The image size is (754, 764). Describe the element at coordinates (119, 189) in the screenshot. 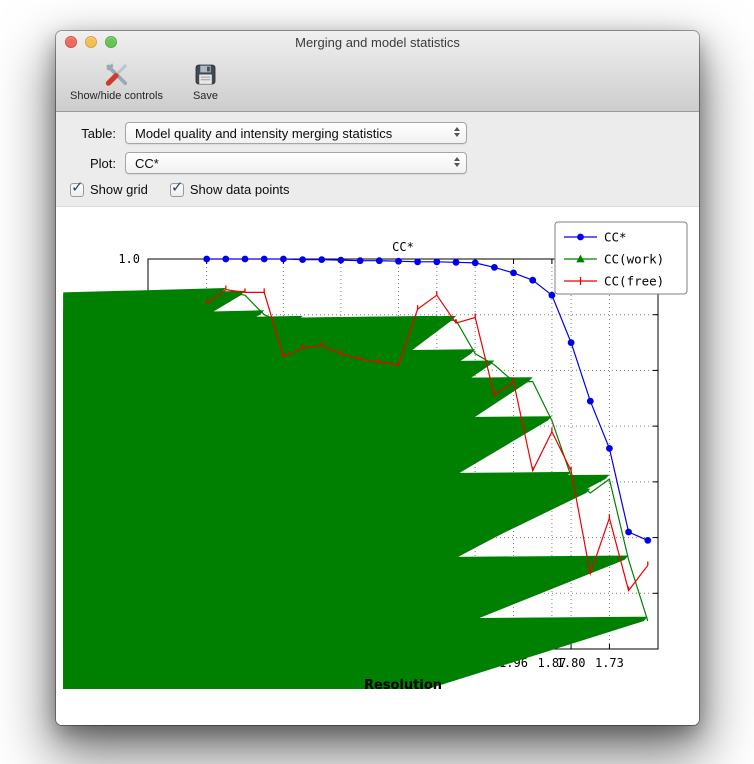

I see `checkbox-label: Show grid` at that location.